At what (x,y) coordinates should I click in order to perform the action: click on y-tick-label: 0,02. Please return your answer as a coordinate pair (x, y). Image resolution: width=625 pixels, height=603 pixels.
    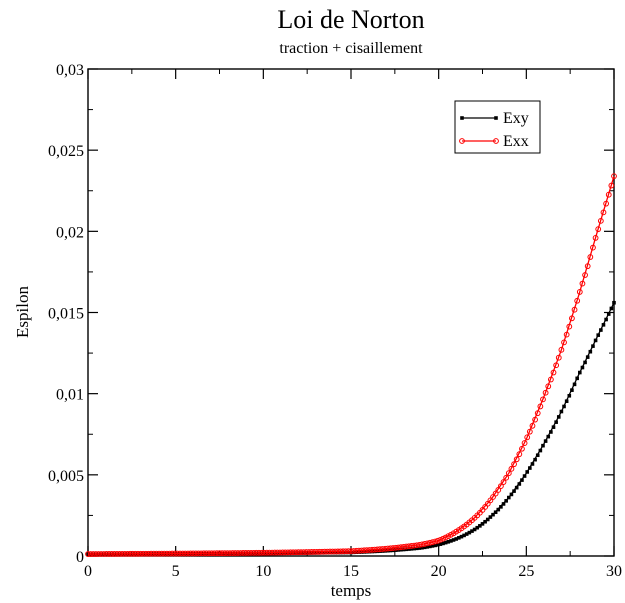
    Looking at the image, I should click on (70, 232).